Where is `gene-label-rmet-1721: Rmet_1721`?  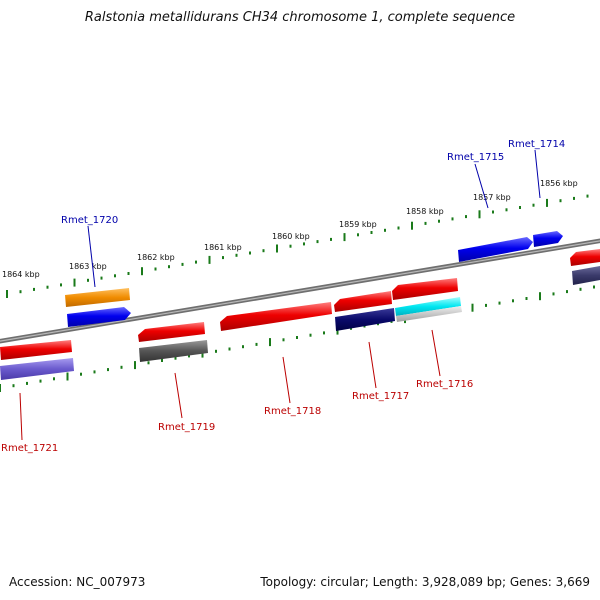
gene-label-rmet-1721: Rmet_1721 is located at coordinates (29, 448).